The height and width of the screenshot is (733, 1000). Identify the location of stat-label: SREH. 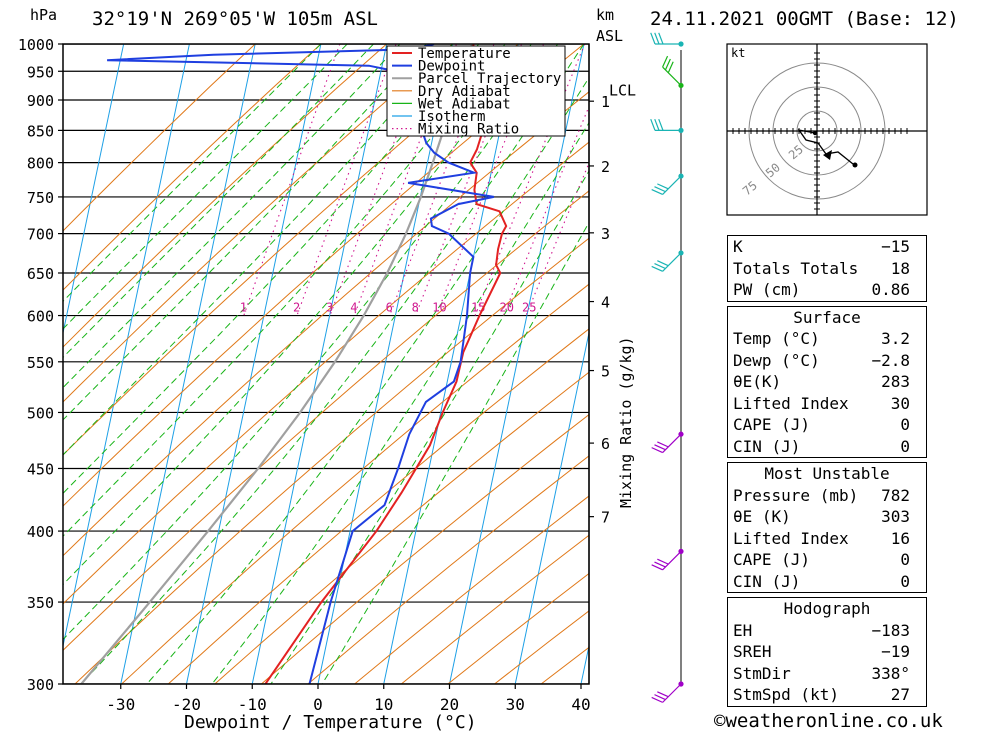
(752, 651).